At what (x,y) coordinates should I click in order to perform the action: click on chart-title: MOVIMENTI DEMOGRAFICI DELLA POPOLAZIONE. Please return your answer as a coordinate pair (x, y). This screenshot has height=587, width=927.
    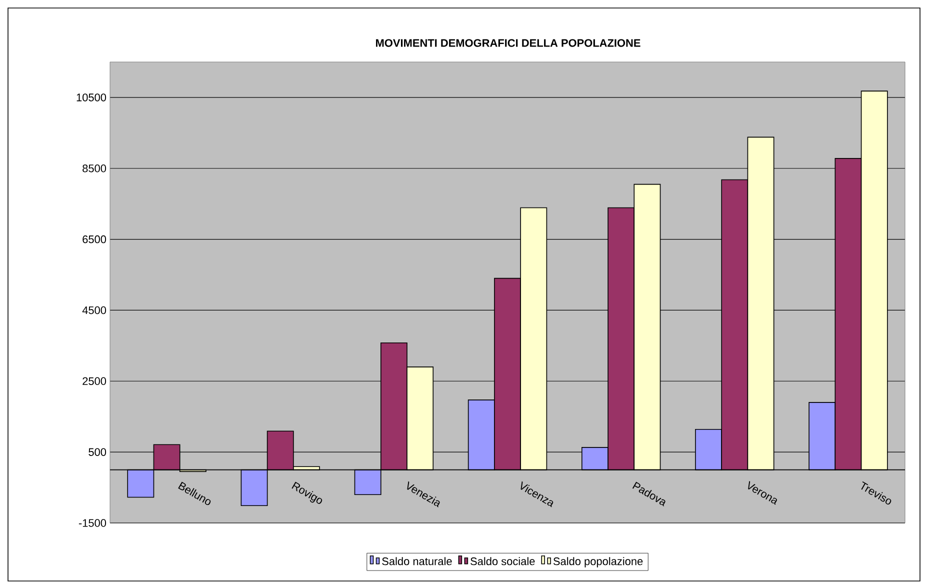
    Looking at the image, I should click on (508, 43).